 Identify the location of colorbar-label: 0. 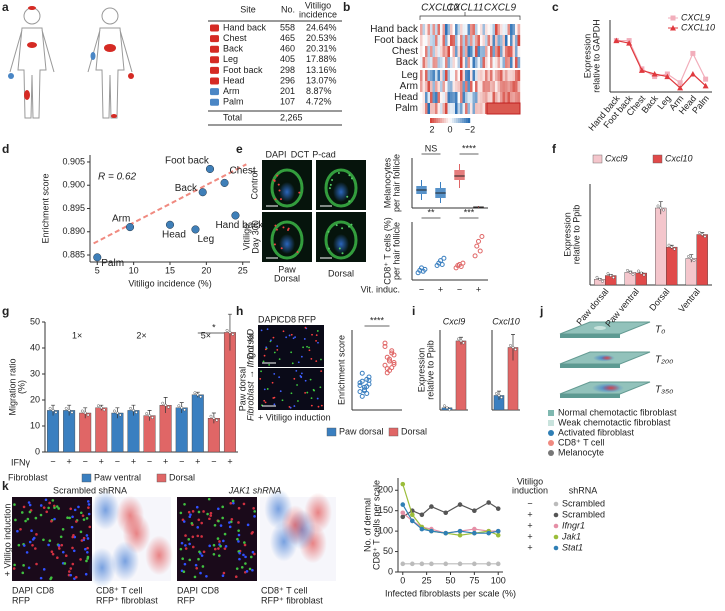
(449, 129).